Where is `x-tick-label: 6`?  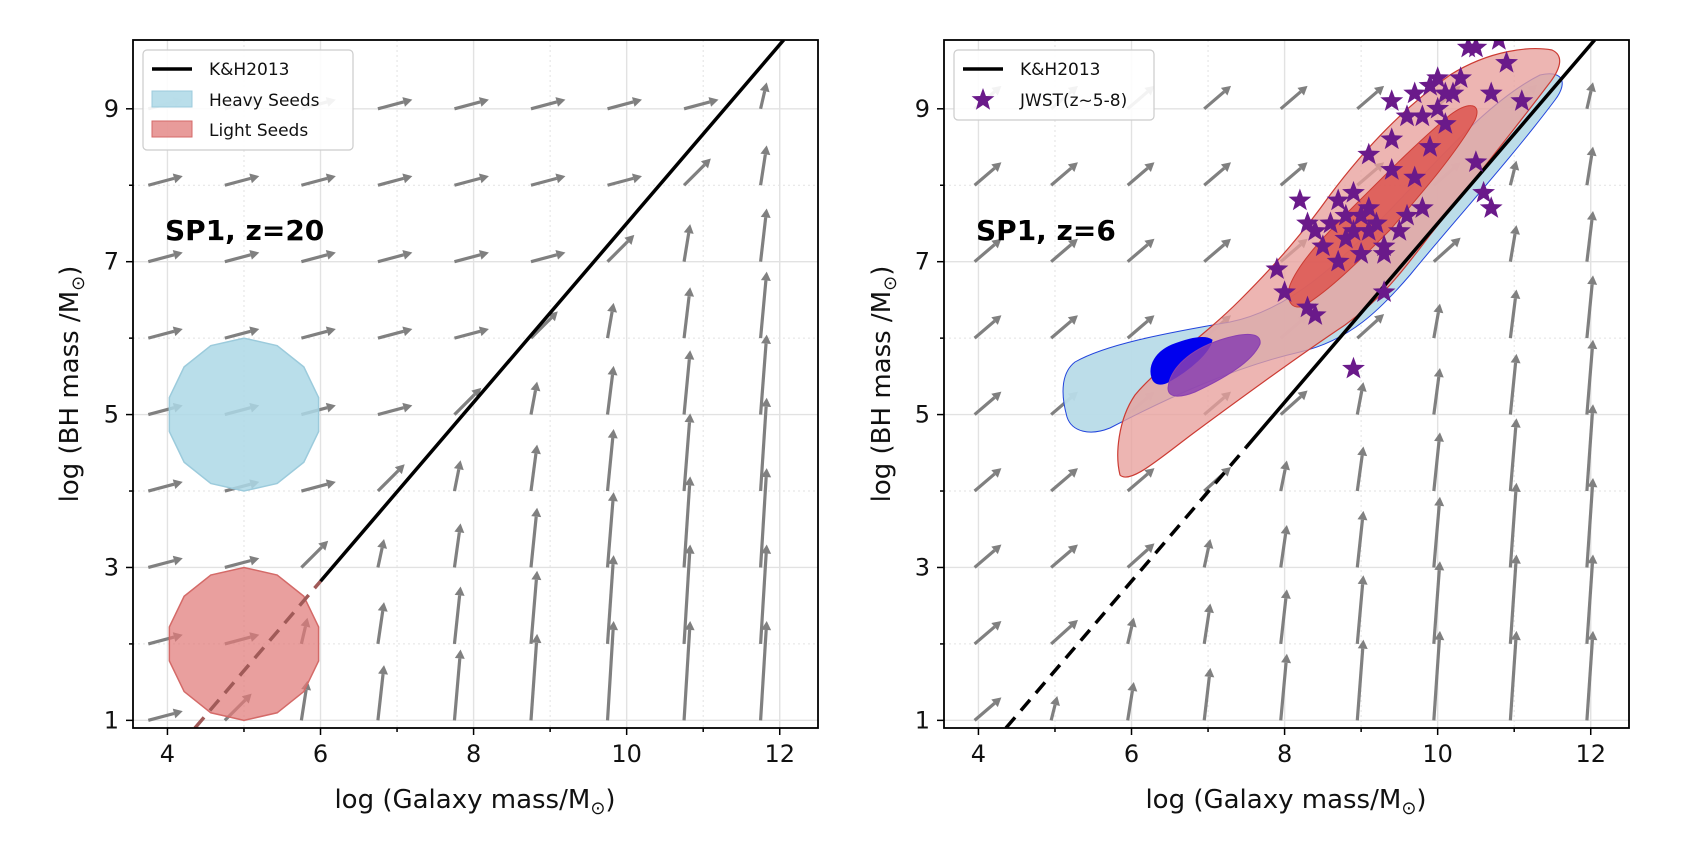
x-tick-label: 6 is located at coordinates (320, 754).